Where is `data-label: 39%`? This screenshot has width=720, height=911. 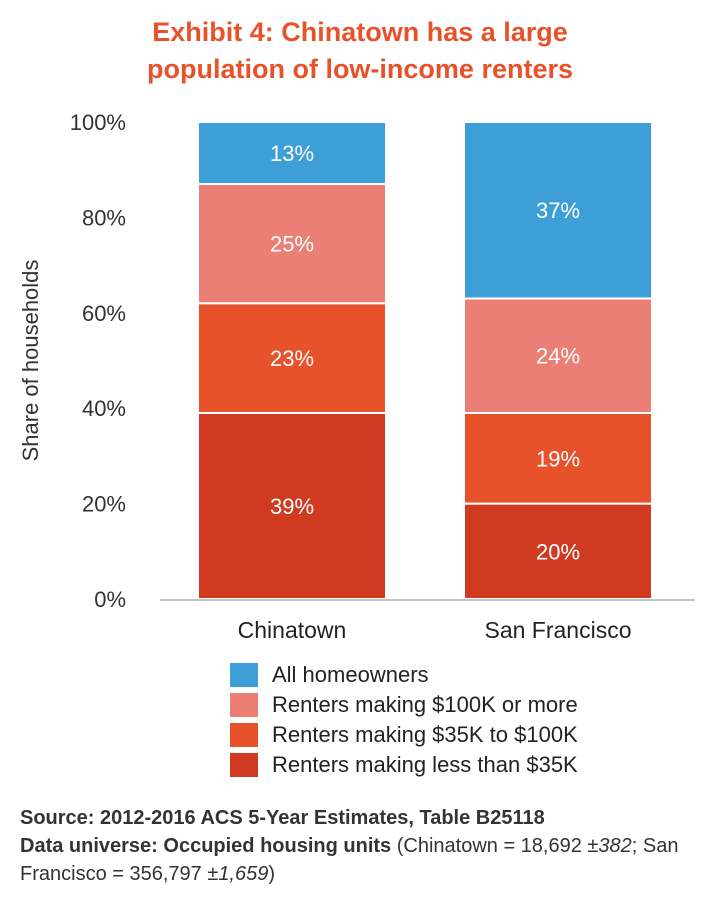 data-label: 39% is located at coordinates (292, 506).